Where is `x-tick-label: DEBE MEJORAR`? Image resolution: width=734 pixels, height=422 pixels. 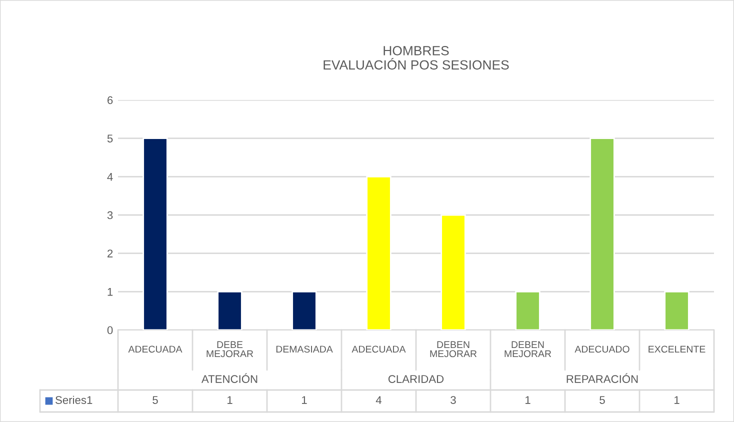 x-tick-label: DEBE MEJORAR is located at coordinates (230, 349).